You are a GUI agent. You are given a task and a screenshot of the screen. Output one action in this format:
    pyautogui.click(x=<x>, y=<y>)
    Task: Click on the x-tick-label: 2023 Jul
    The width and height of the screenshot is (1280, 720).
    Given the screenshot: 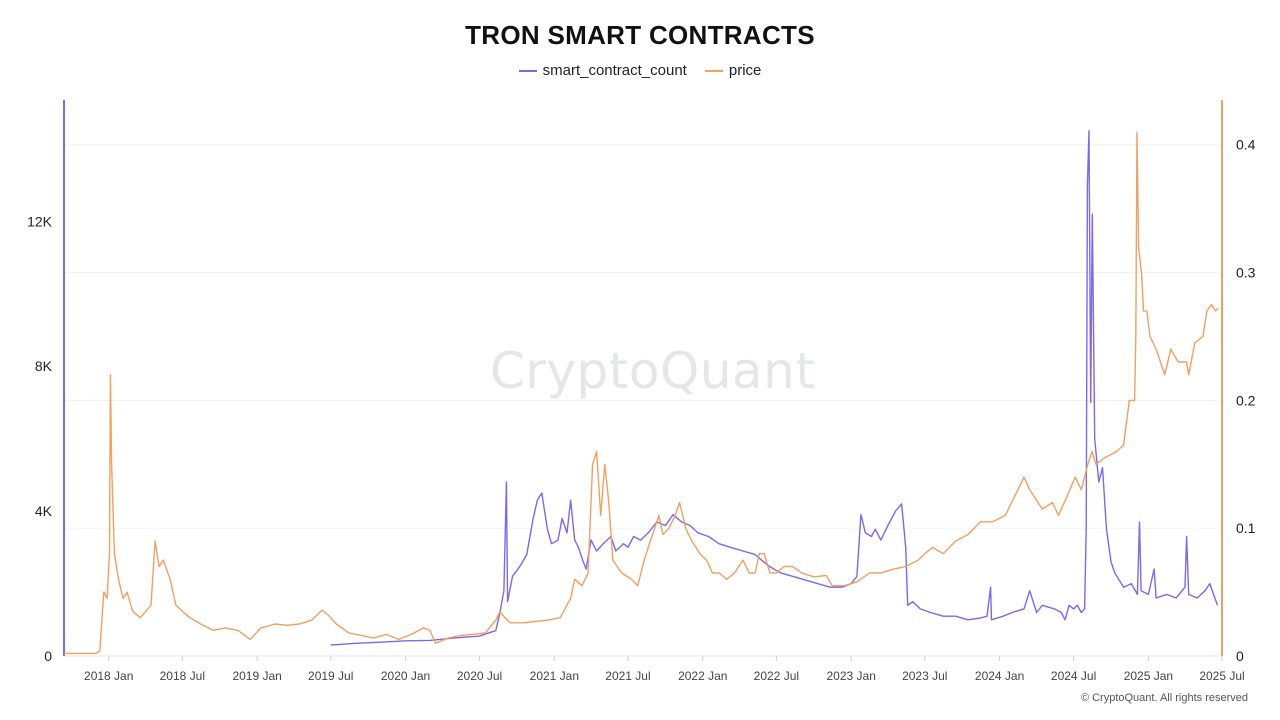 What is the action you would take?
    pyautogui.click(x=924, y=676)
    